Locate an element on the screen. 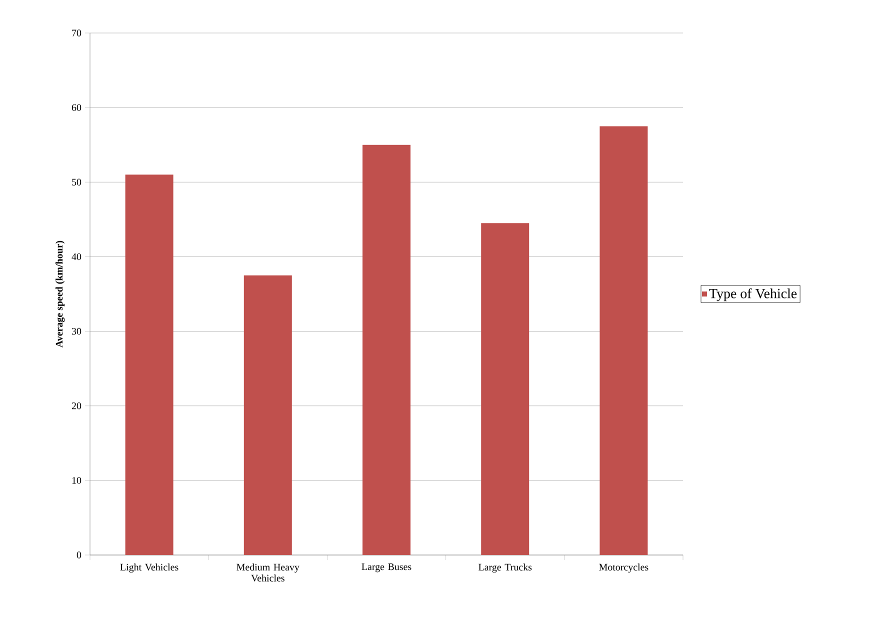  x-tick-label: Large Buses is located at coordinates (387, 568).